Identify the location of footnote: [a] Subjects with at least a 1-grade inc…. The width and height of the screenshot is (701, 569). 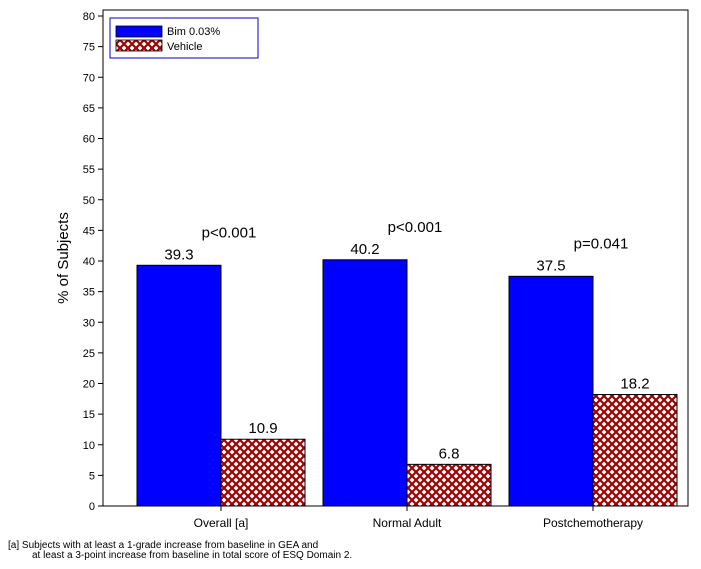
(348, 551).